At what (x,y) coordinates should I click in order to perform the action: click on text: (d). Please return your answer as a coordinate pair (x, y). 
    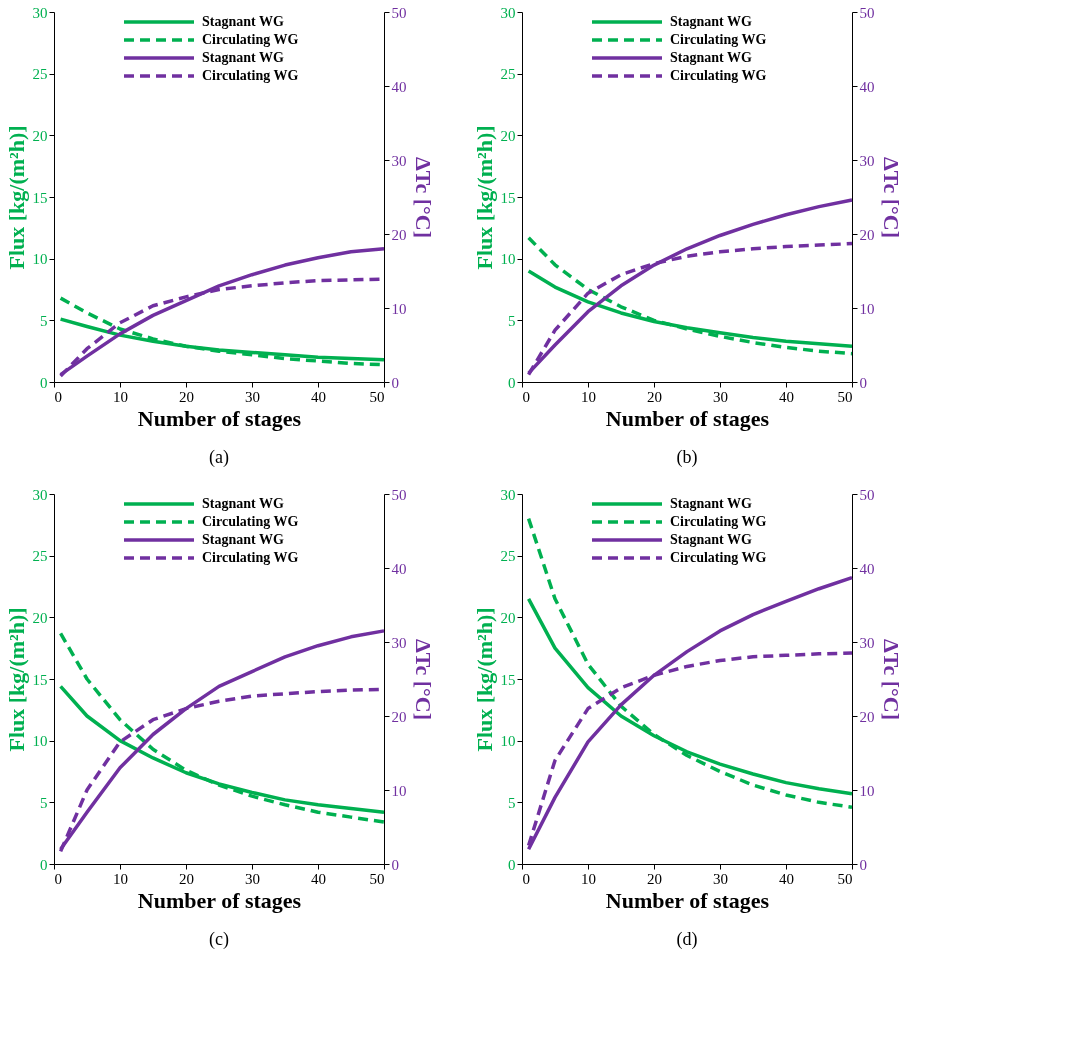
    Looking at the image, I should click on (687, 939).